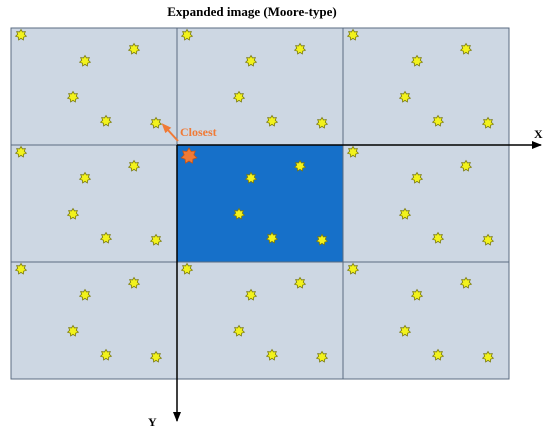 This screenshot has width=550, height=433. I want to click on closest-arrow-icon, so click(170, 132).